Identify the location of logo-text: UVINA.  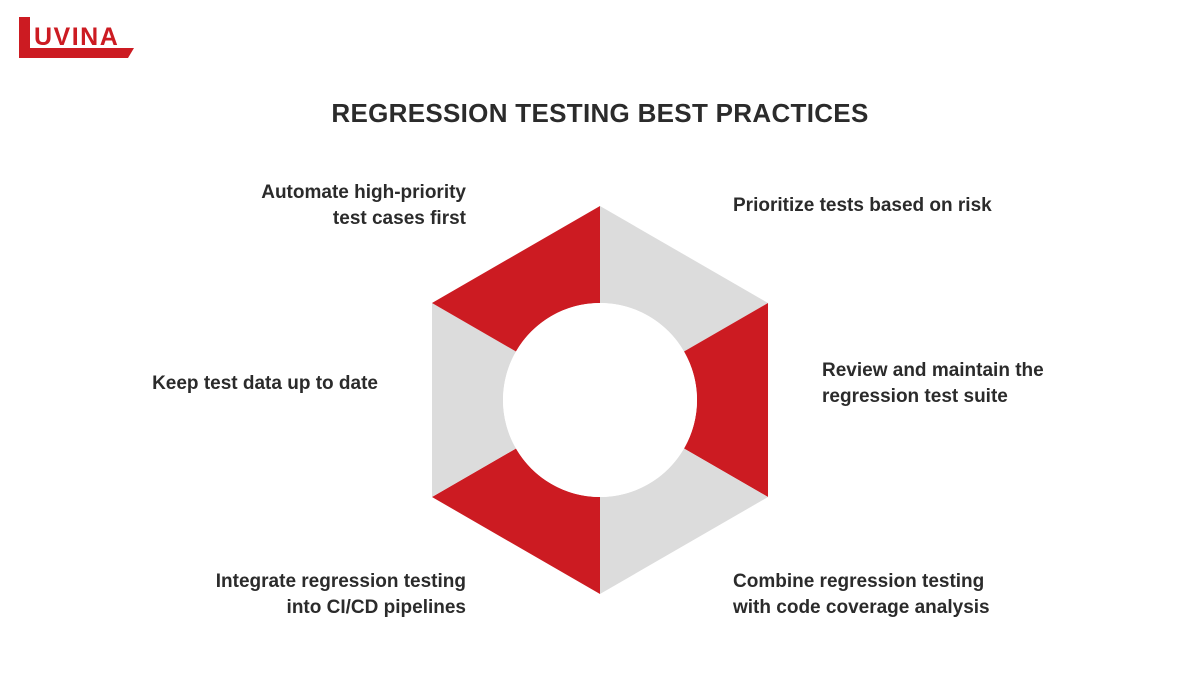
(76, 37).